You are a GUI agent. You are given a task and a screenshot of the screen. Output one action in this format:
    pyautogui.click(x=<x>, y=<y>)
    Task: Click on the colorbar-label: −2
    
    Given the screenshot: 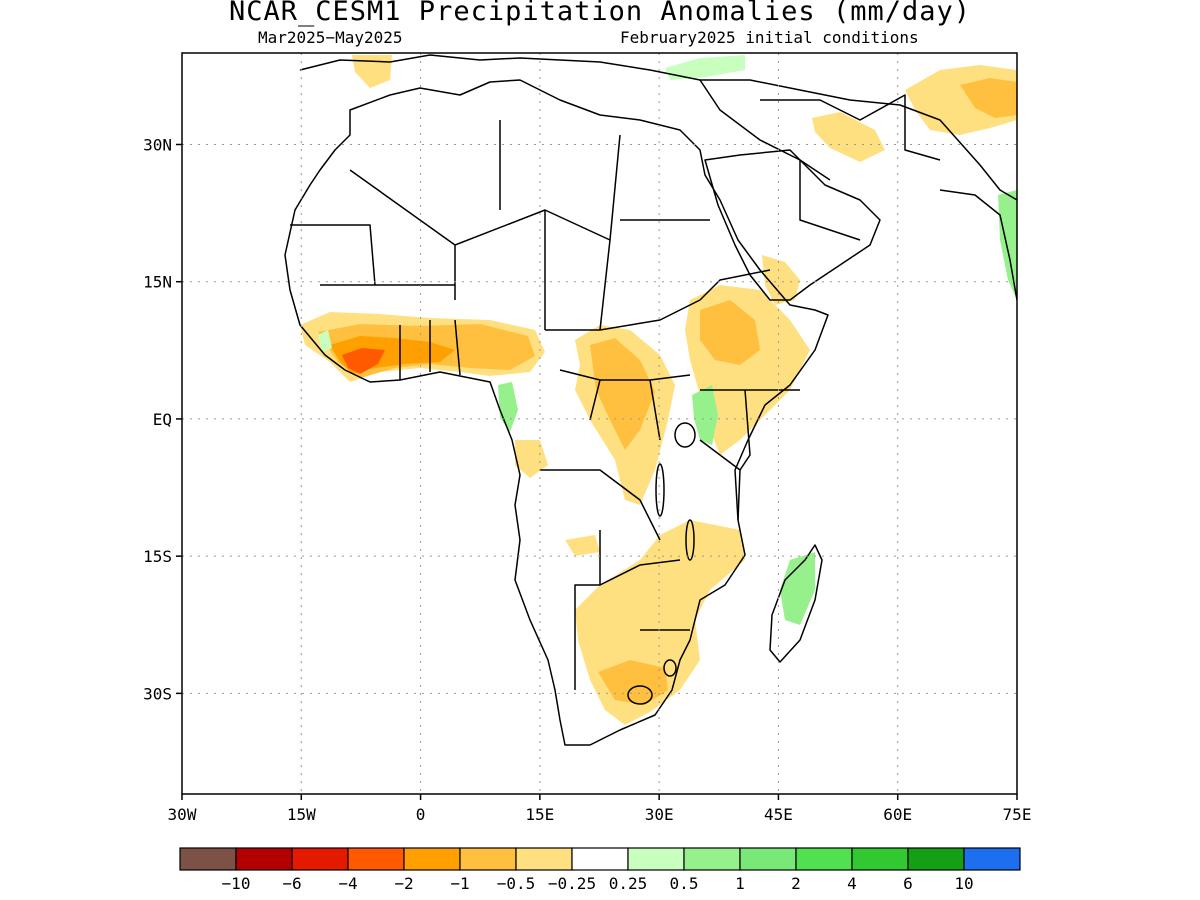 What is the action you would take?
    pyautogui.click(x=403, y=883)
    